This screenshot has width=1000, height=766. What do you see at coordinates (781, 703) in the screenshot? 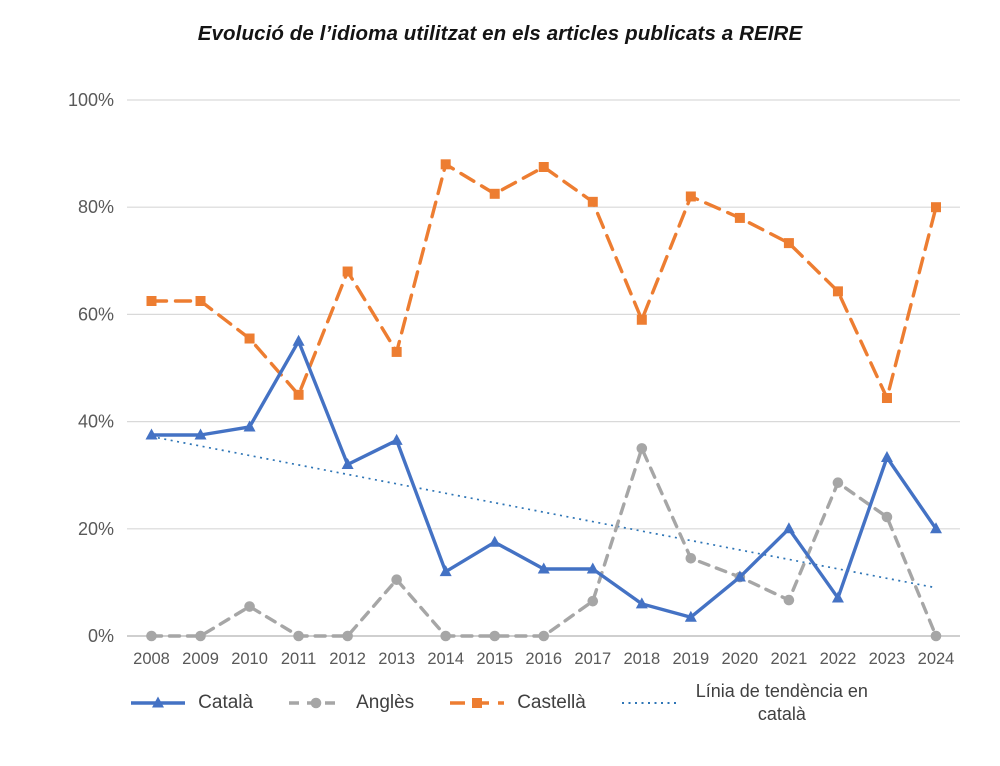
I see `legend-label-trendline: Línia de tendència en català` at bounding box center [781, 703].